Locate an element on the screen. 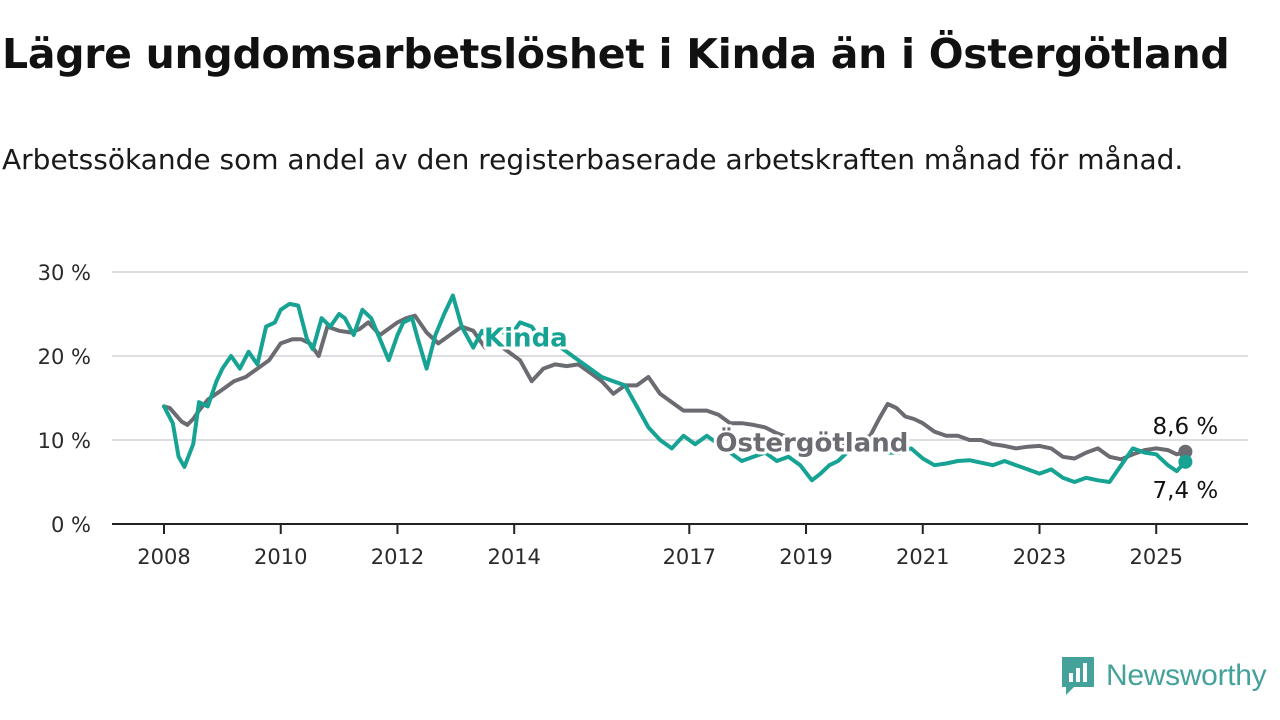 This screenshot has width=1280, height=720. y-tick-label: 30 % is located at coordinates (64, 273).